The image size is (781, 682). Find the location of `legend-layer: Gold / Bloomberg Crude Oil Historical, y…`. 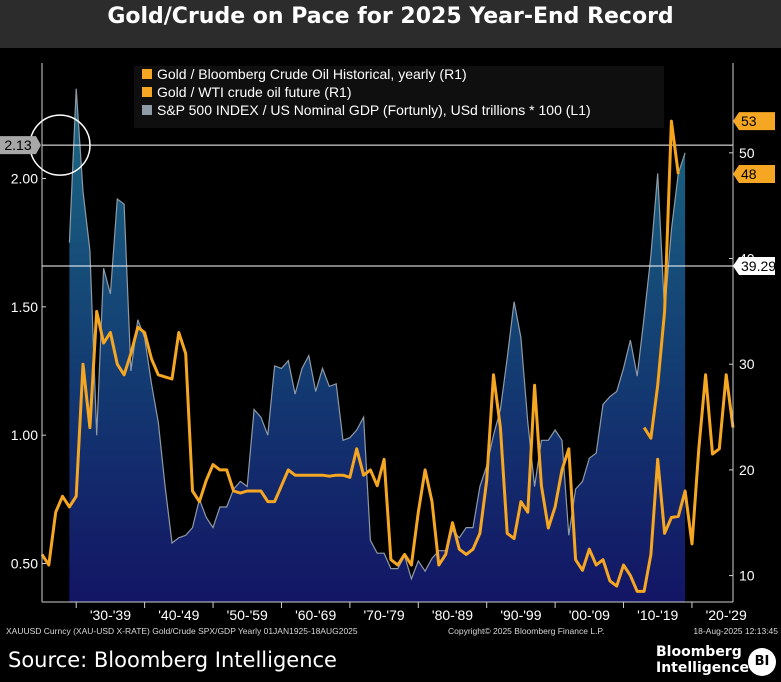

legend-layer: Gold / Bloomberg Crude Oil Historical, y… is located at coordinates (399, 97).